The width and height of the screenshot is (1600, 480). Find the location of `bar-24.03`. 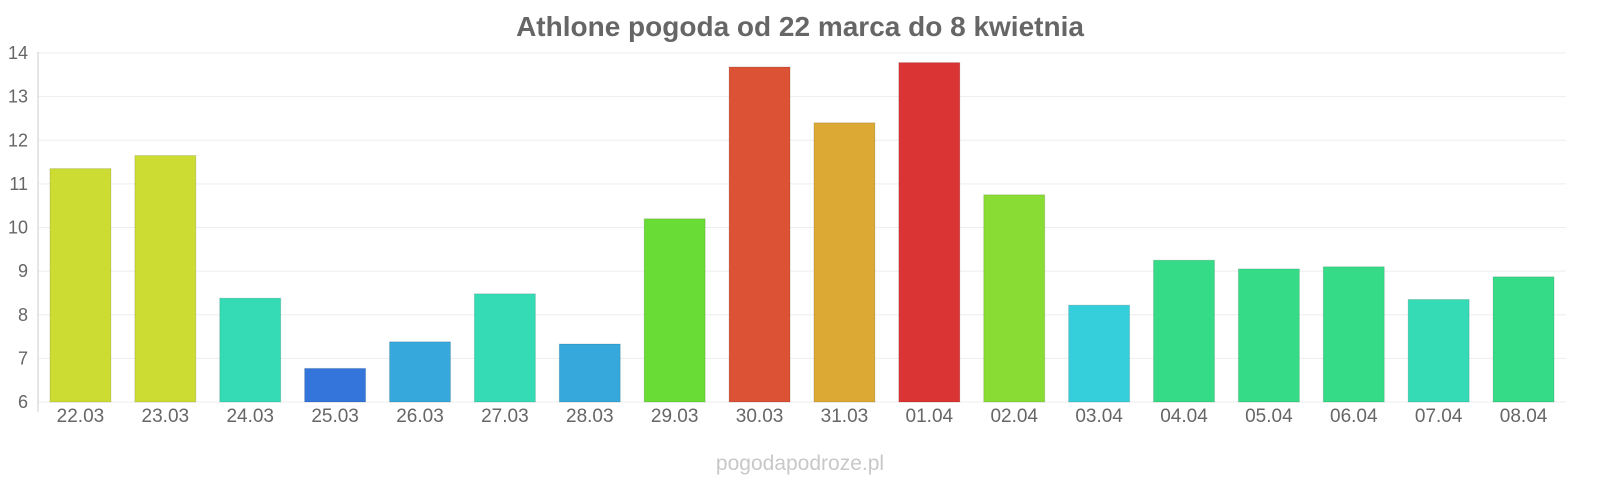

bar-24.03 is located at coordinates (250, 350).